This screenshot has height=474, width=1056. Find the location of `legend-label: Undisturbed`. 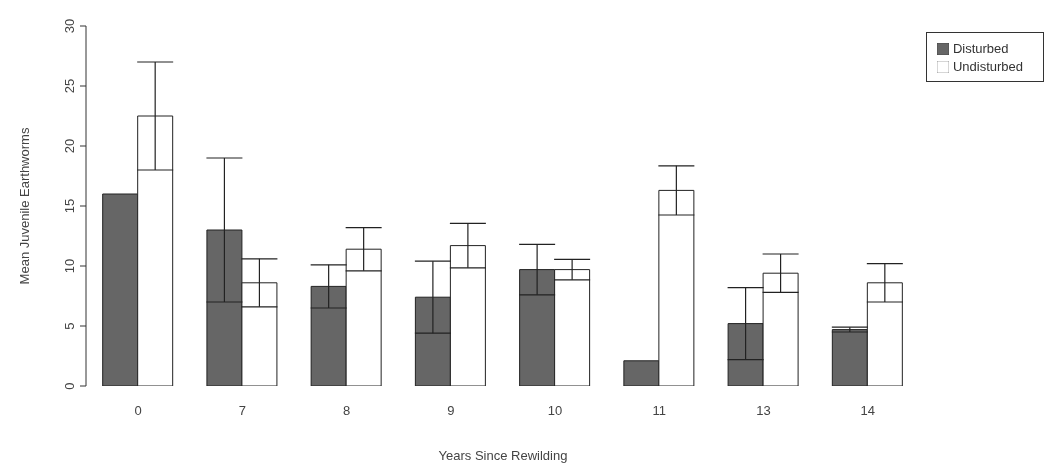

legend-label: Undisturbed is located at coordinates (987, 66).